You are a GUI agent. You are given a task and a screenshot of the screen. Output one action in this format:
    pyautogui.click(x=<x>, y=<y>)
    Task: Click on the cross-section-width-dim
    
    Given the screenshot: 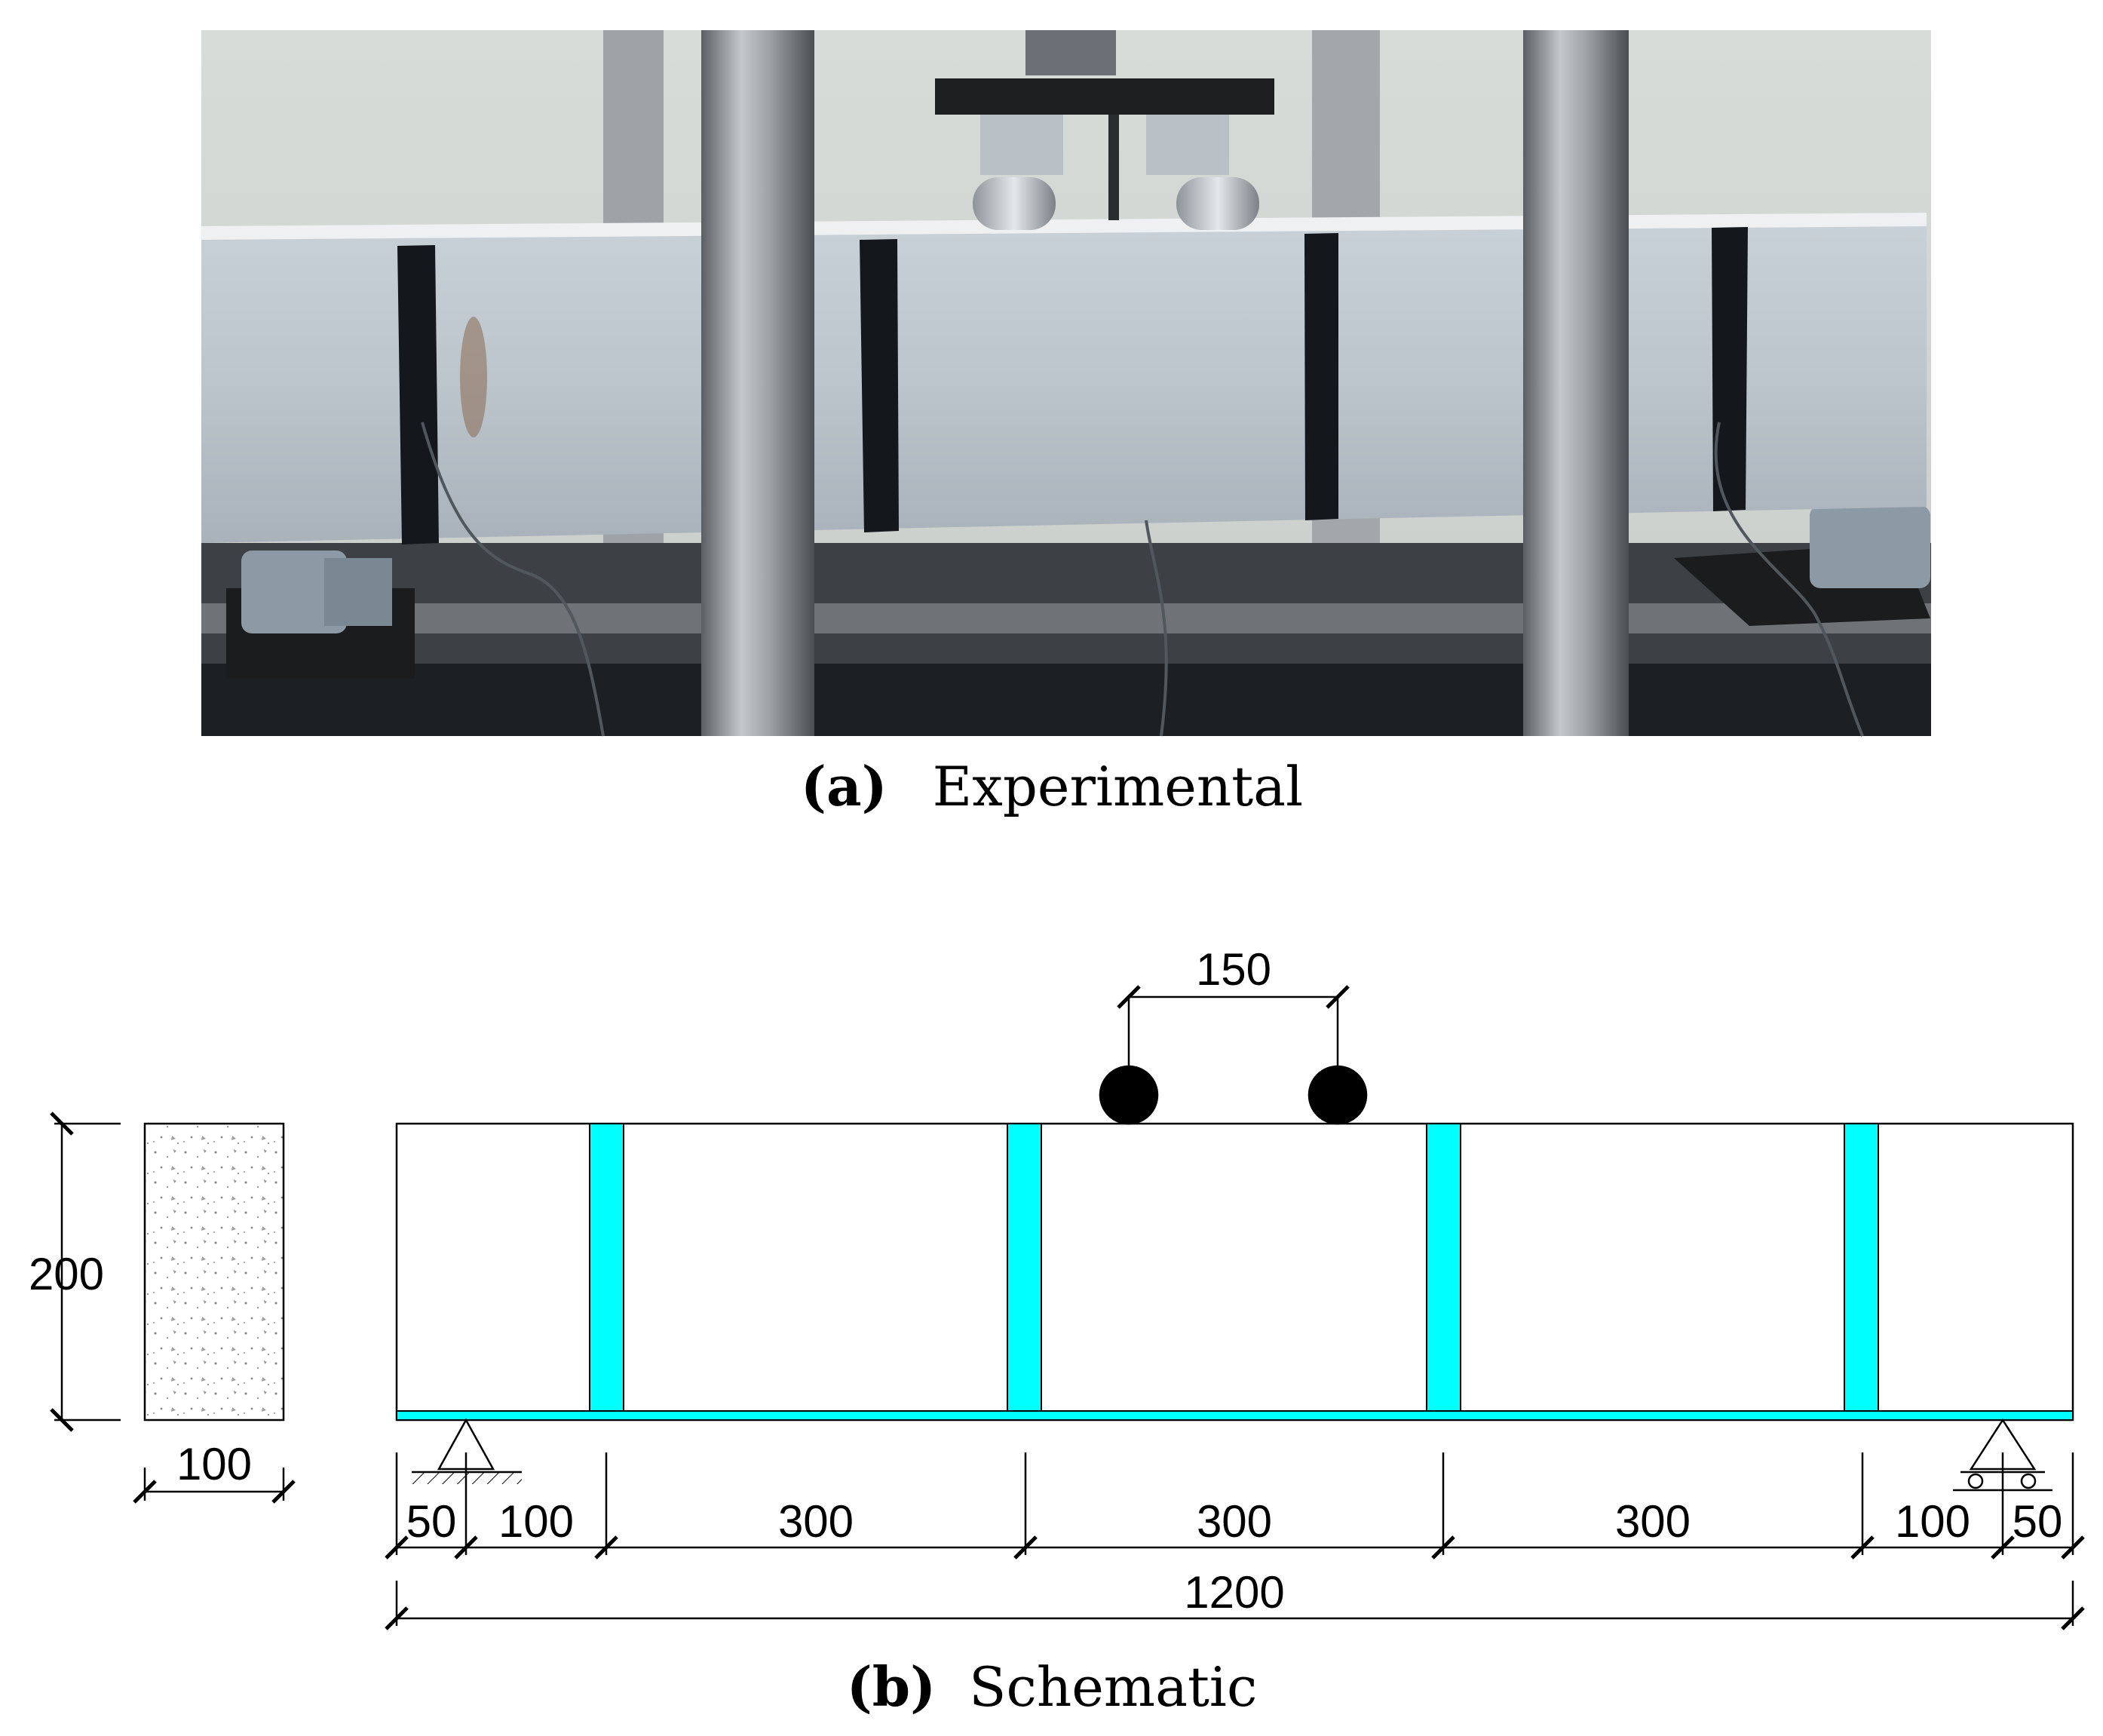 What is the action you would take?
    pyautogui.click(x=214, y=1486)
    